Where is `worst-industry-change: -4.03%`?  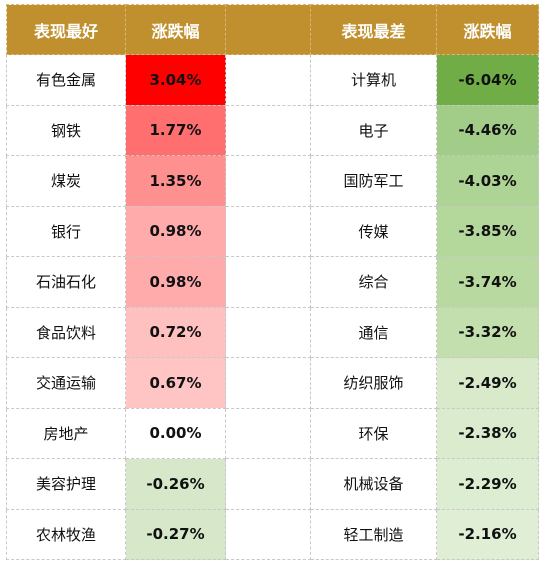
worst-industry-change: -4.03% is located at coordinates (487, 181).